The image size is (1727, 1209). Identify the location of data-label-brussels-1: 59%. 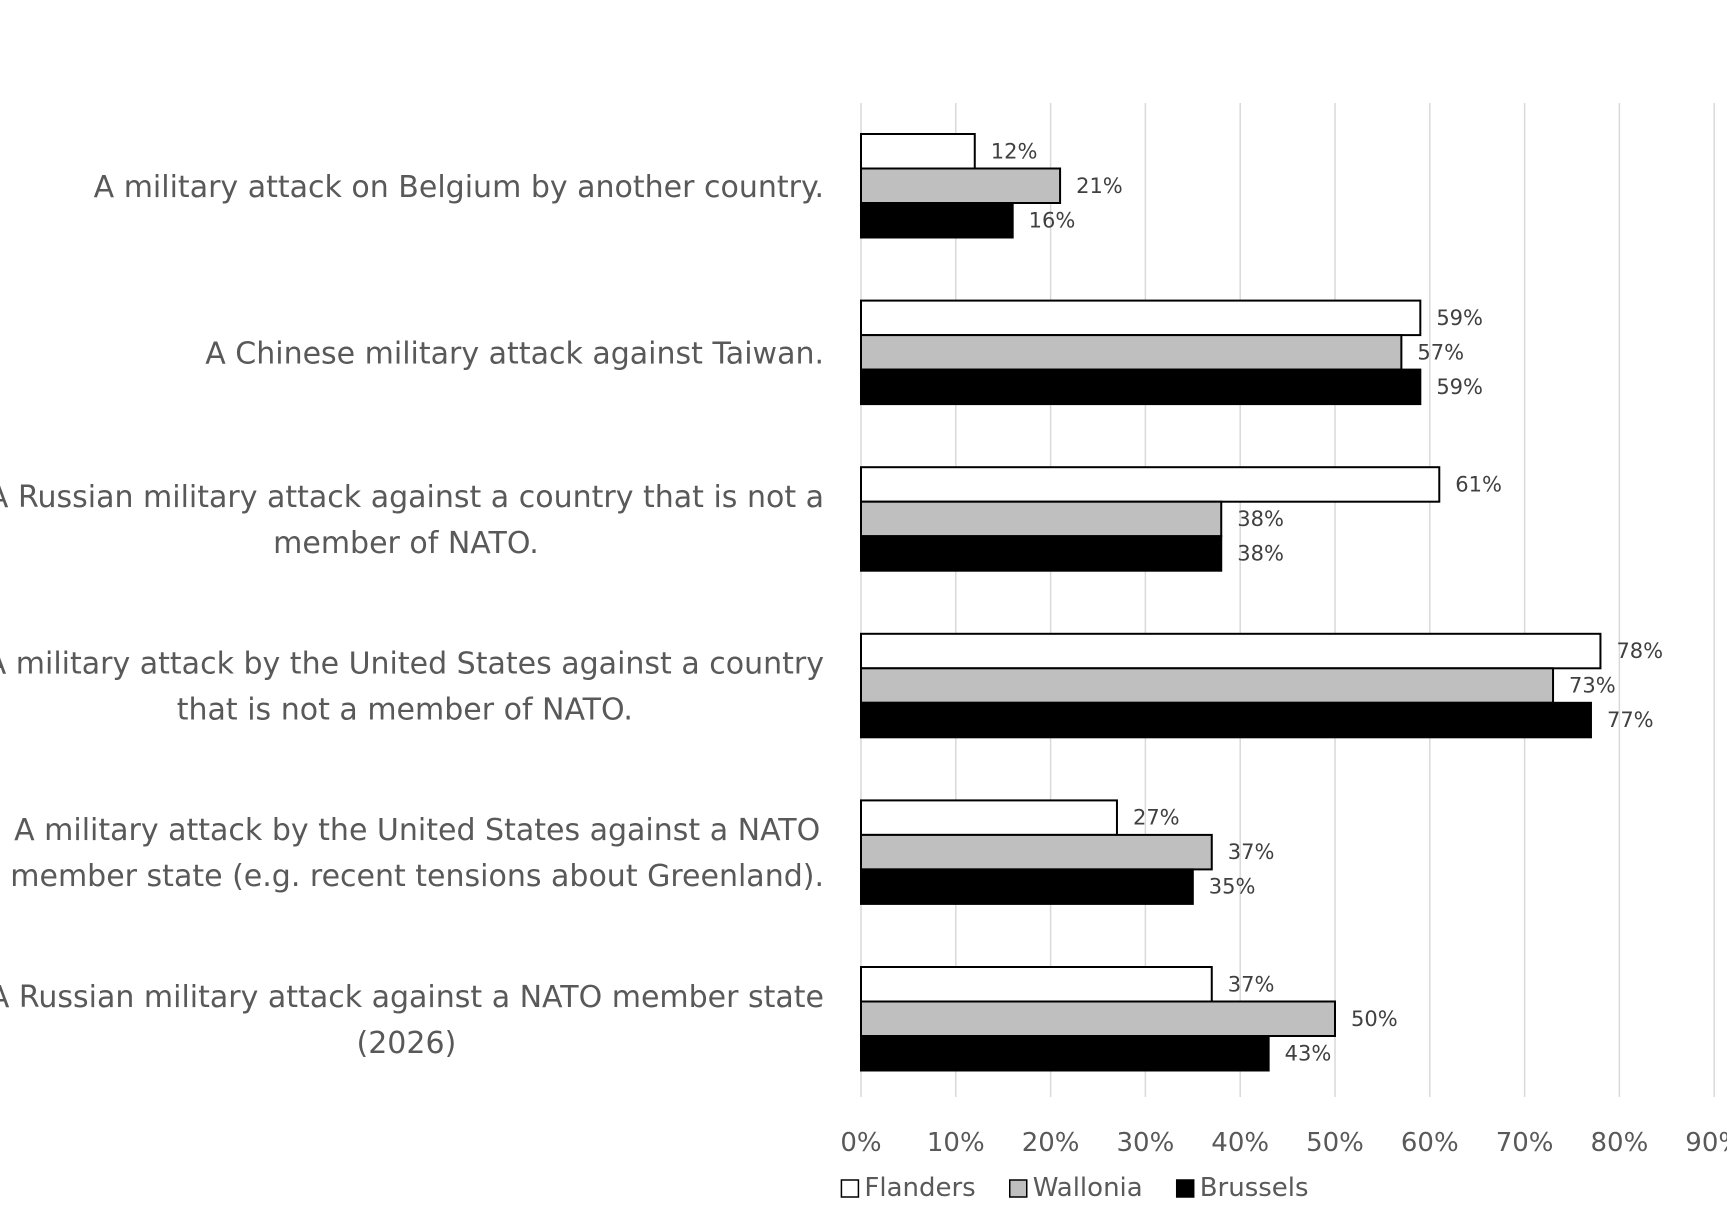
(1459, 387).